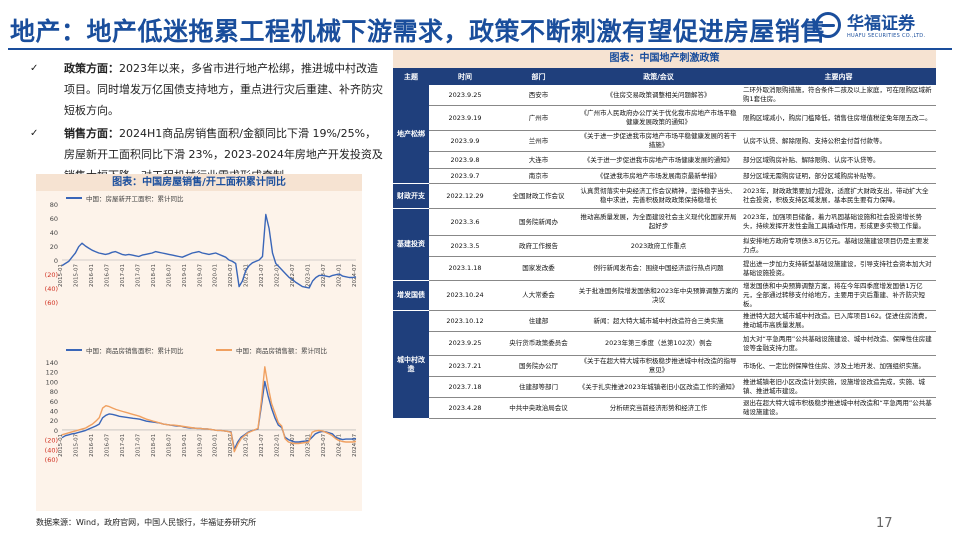  What do you see at coordinates (76, 444) in the screenshot?
I see `x-tick-label: 2015-07` at bounding box center [76, 444].